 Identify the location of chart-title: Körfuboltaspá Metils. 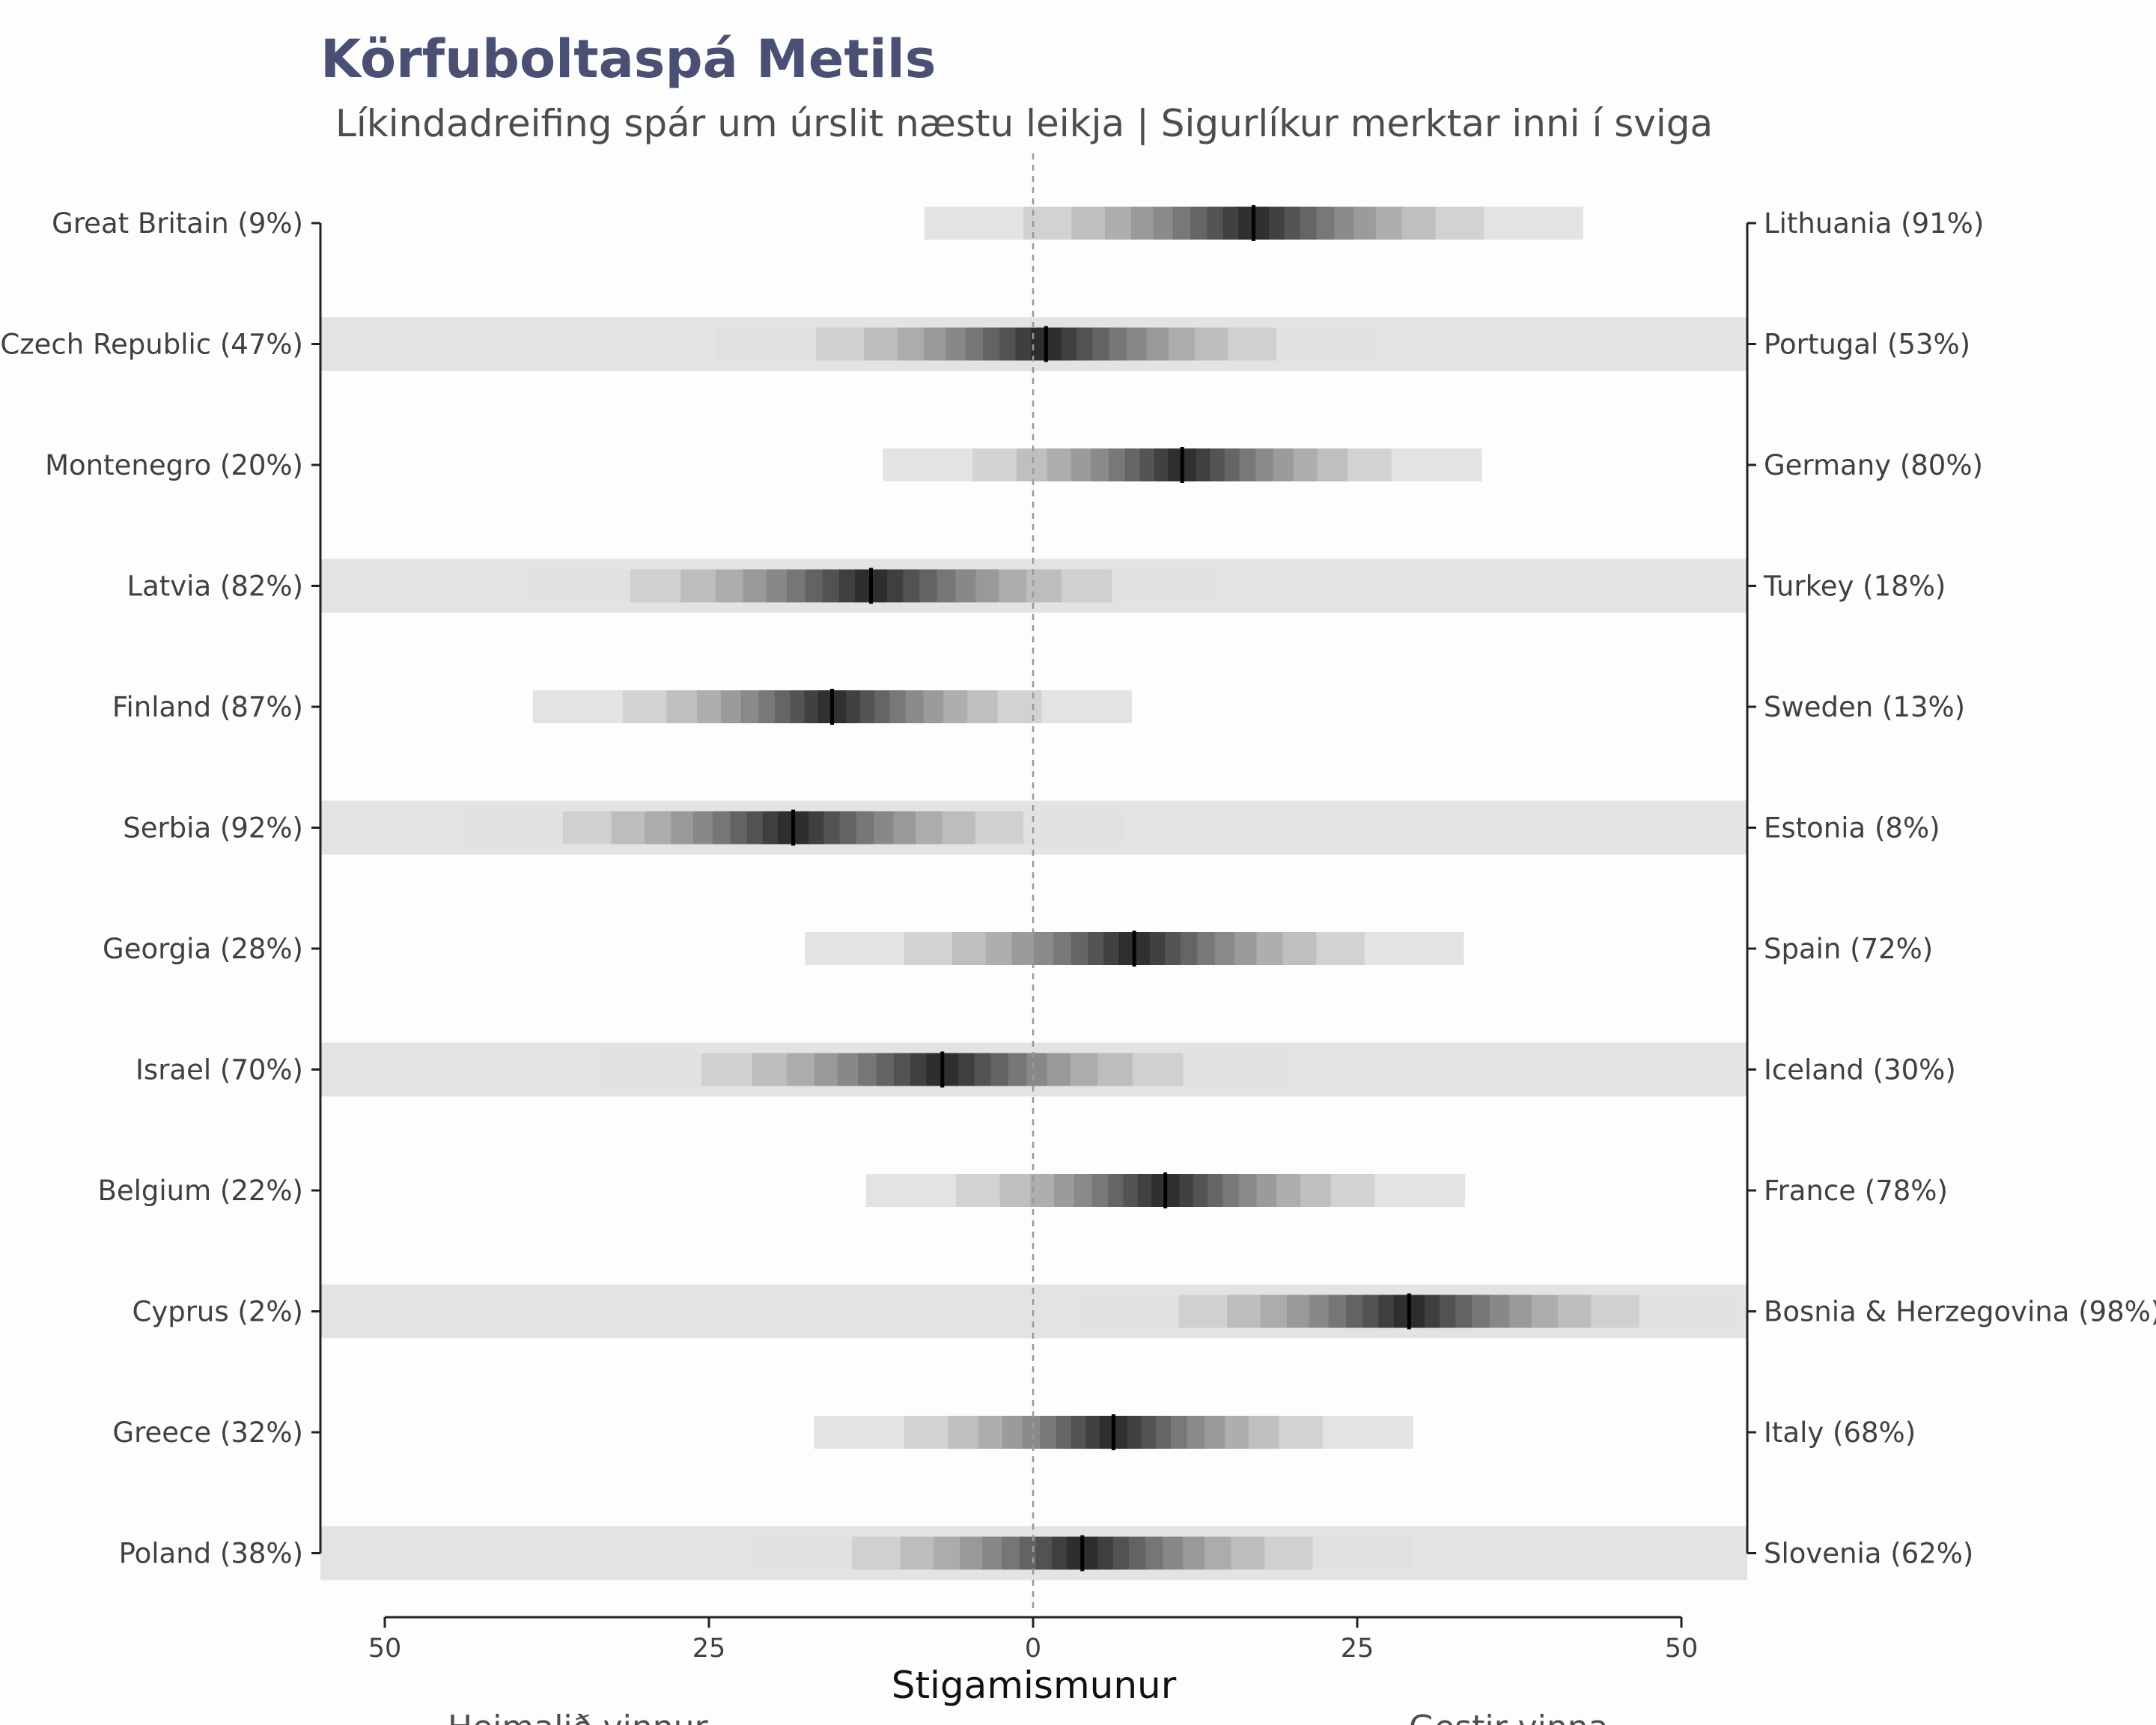
(628, 59).